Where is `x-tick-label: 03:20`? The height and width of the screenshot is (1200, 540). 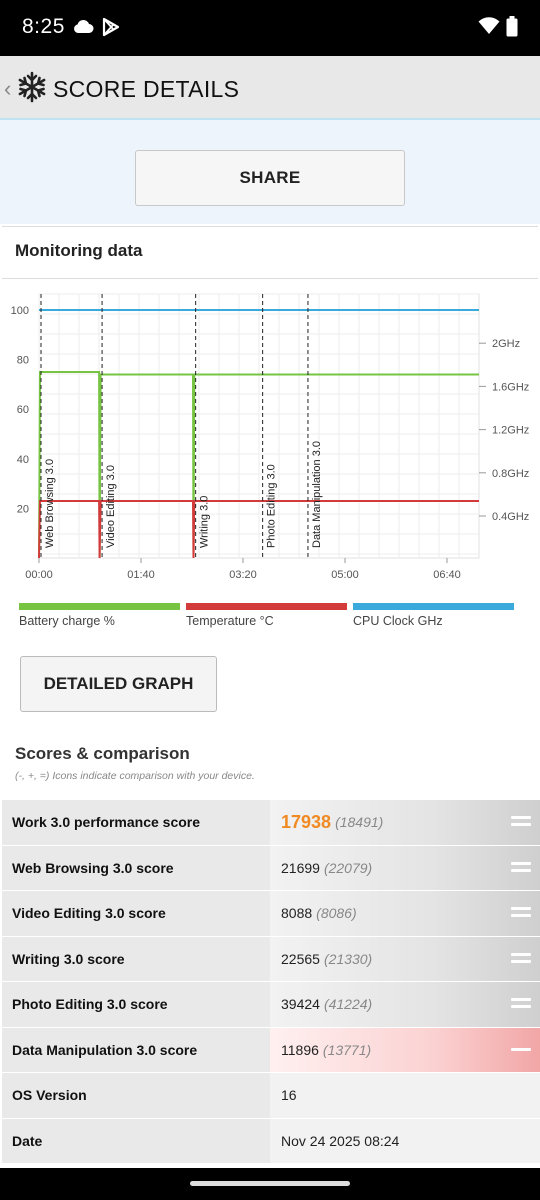
x-tick-label: 03:20 is located at coordinates (243, 575).